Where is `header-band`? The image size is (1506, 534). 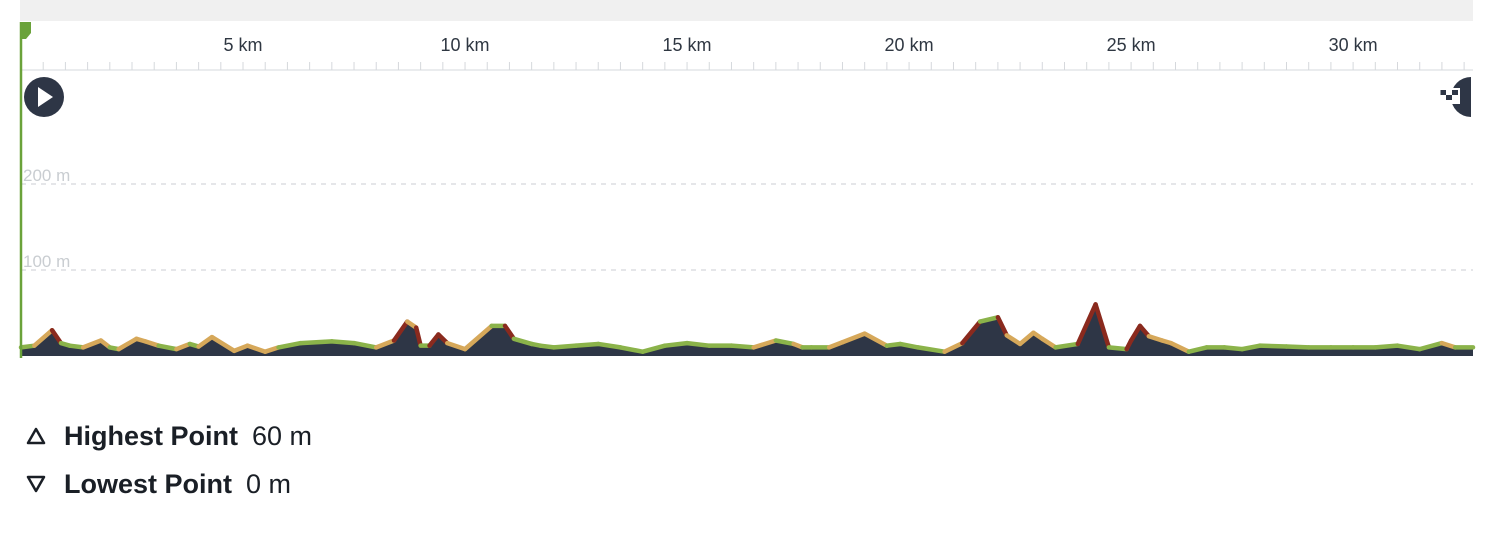
header-band is located at coordinates (746, 10).